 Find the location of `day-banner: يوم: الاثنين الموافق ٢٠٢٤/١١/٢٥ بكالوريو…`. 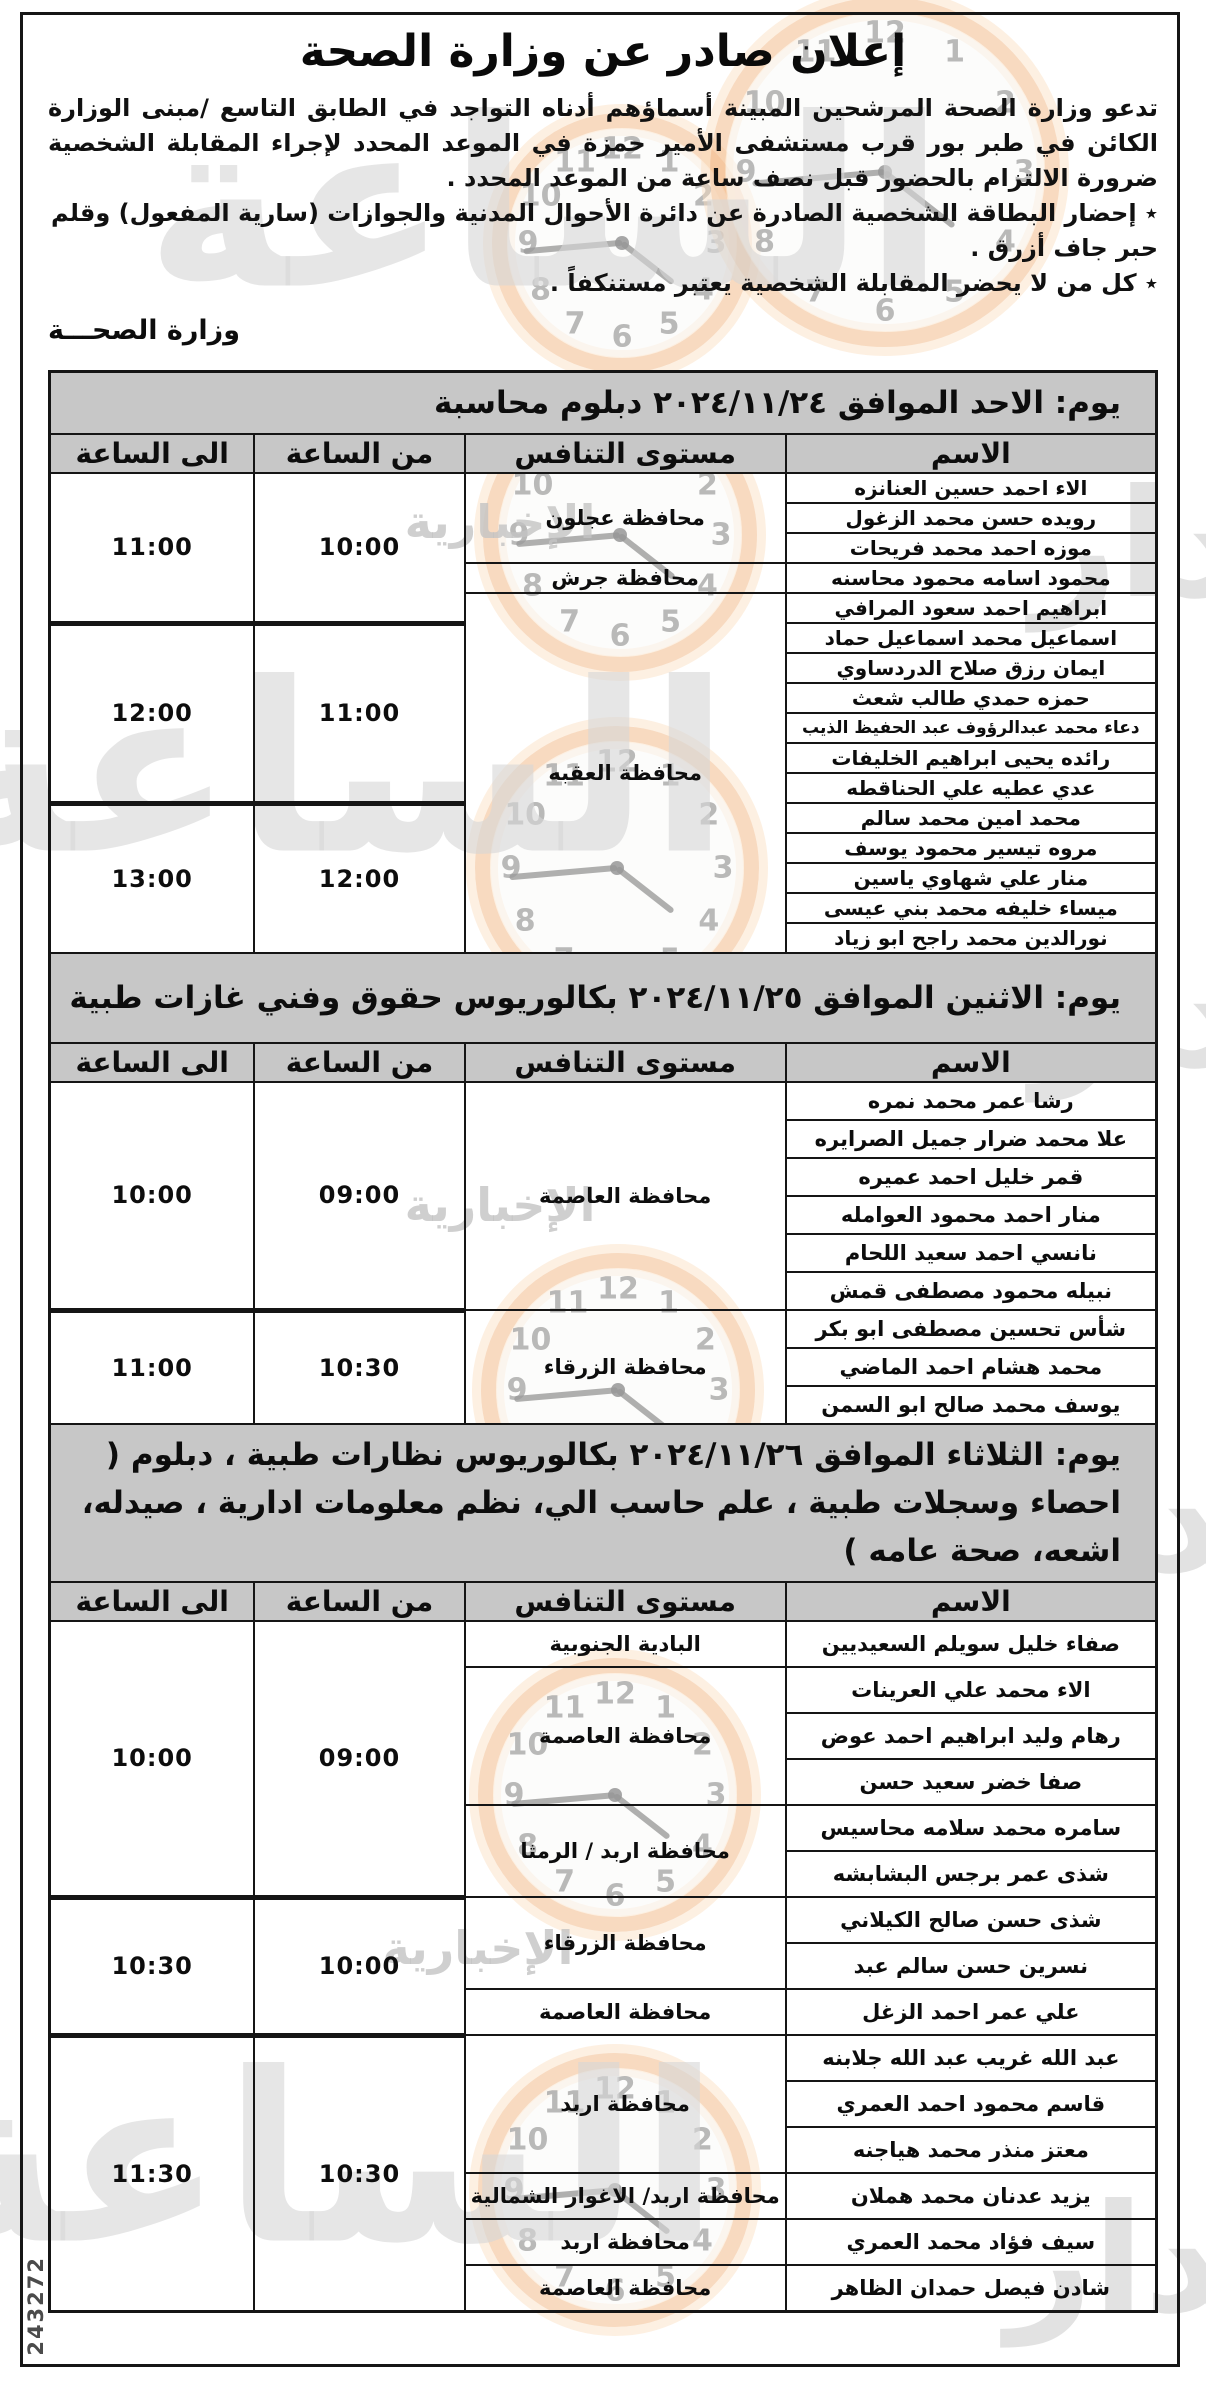

day-banner: يوم: الاثنين الموافق ٢٠٢٤/١١/٢٥ بكالوريو… is located at coordinates (603, 998).